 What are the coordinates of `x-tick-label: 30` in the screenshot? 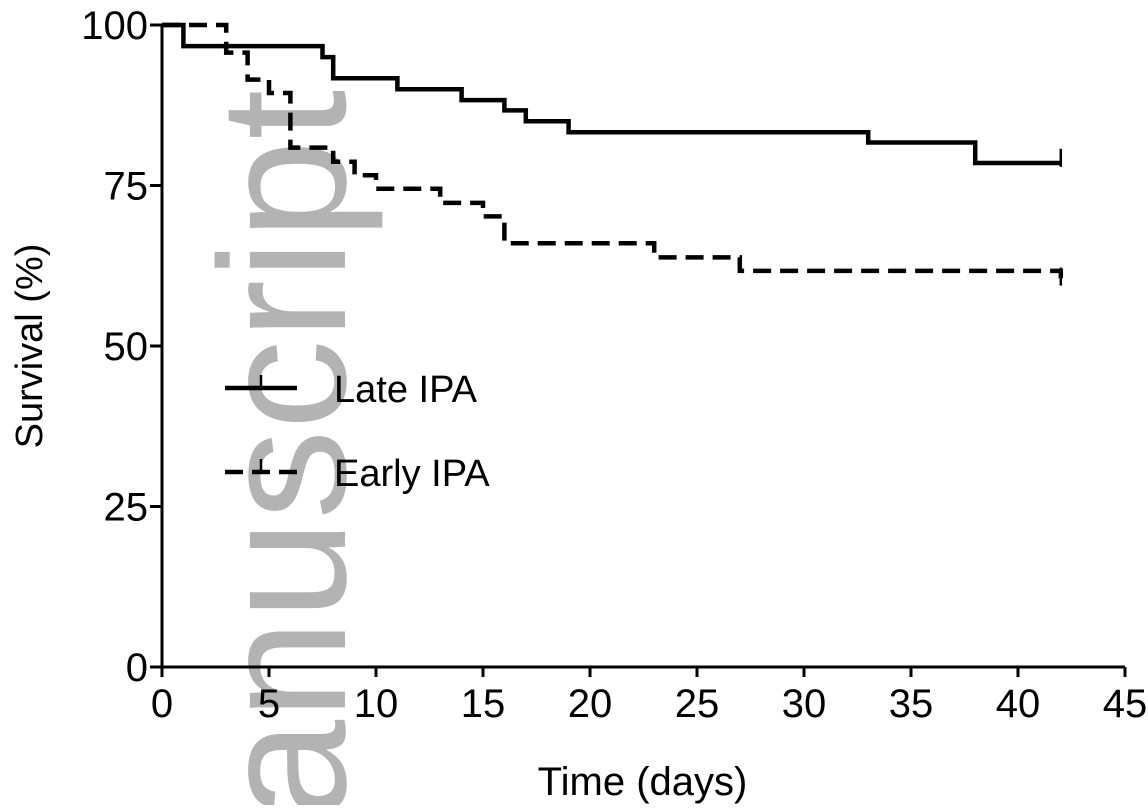 It's located at (804, 704).